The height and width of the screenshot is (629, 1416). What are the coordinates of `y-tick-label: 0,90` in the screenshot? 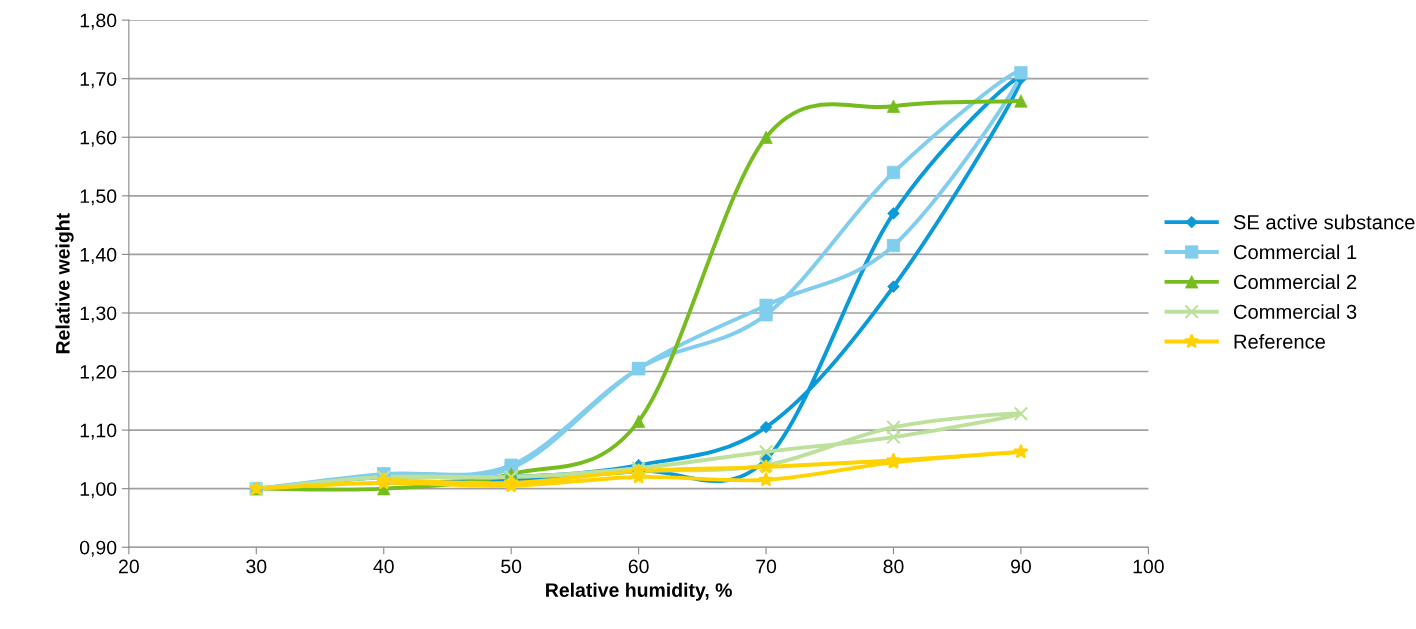 It's located at (98, 548).